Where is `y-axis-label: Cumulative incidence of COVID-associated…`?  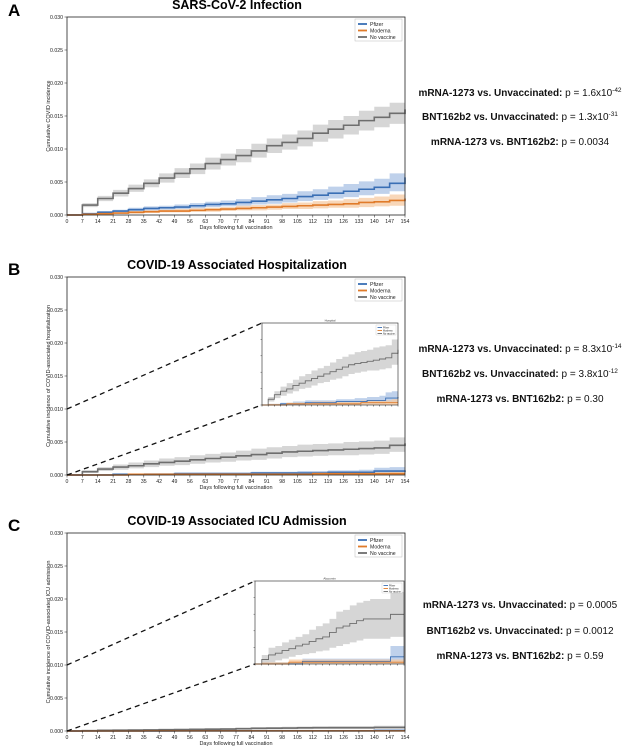
y-axis-label: Cumulative incidence of COVID-associated… is located at coordinates (49, 632).